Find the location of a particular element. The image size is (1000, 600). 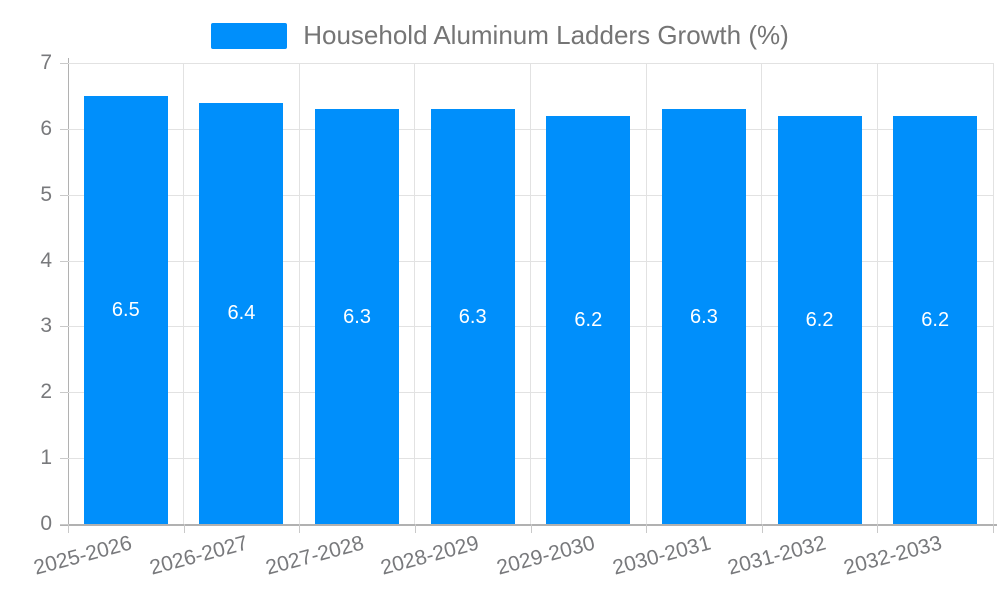

x-axis-line is located at coordinates (528, 525).